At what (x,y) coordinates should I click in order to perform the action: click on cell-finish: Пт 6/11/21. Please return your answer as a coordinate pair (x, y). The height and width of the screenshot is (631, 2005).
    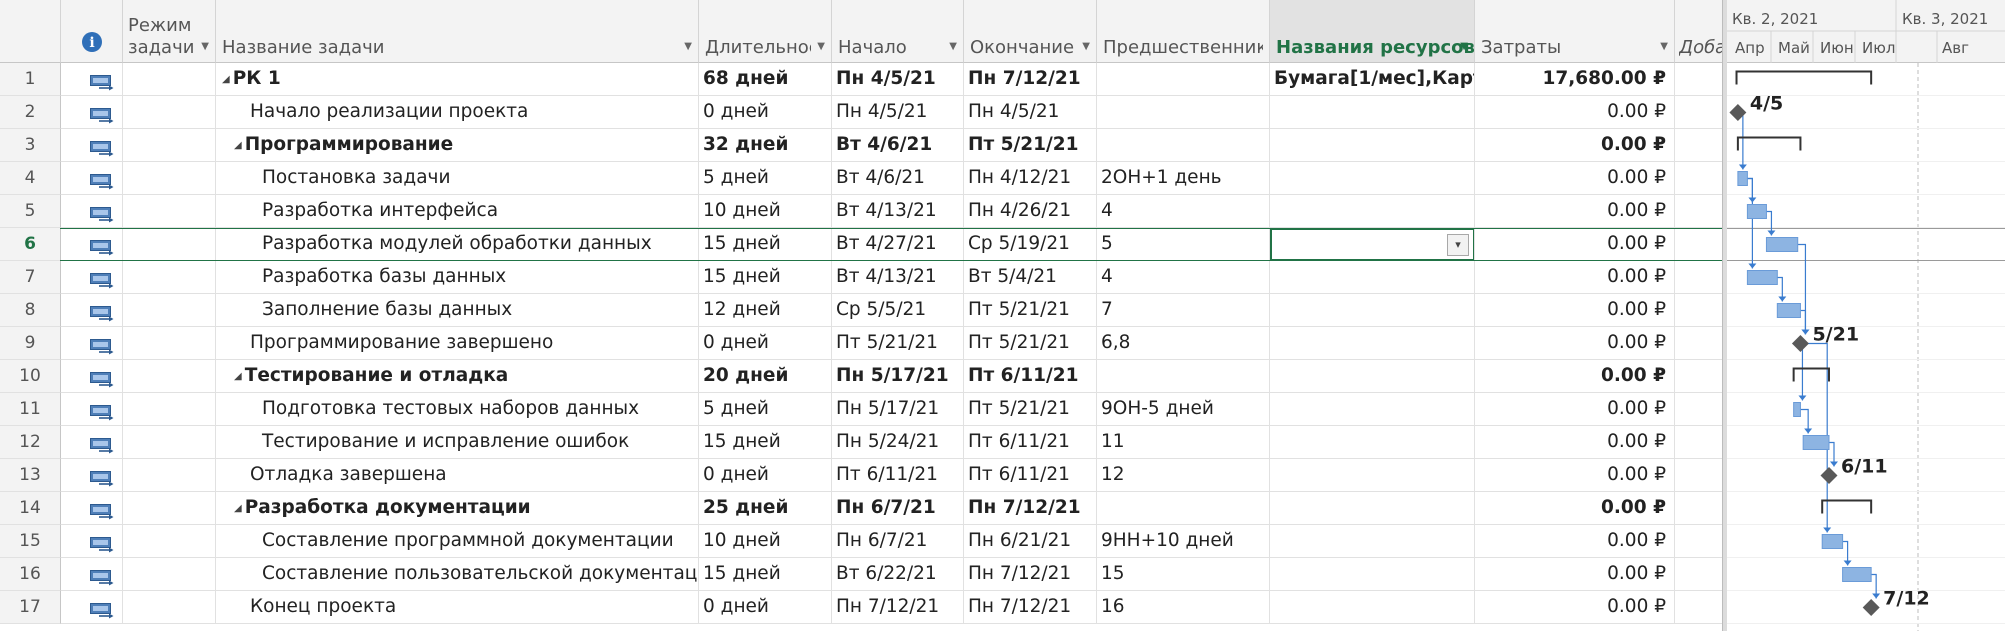
    Looking at the image, I should click on (1030, 442).